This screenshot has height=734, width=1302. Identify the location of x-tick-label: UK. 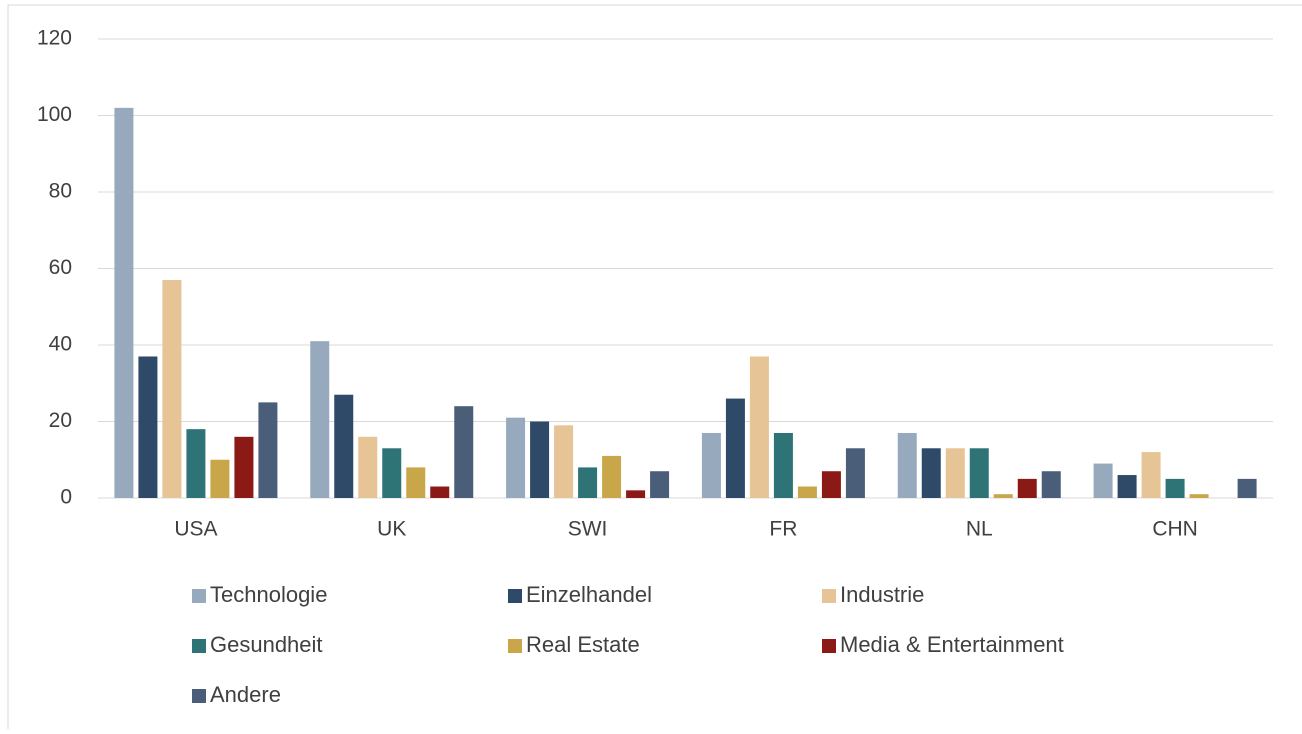
(391, 529).